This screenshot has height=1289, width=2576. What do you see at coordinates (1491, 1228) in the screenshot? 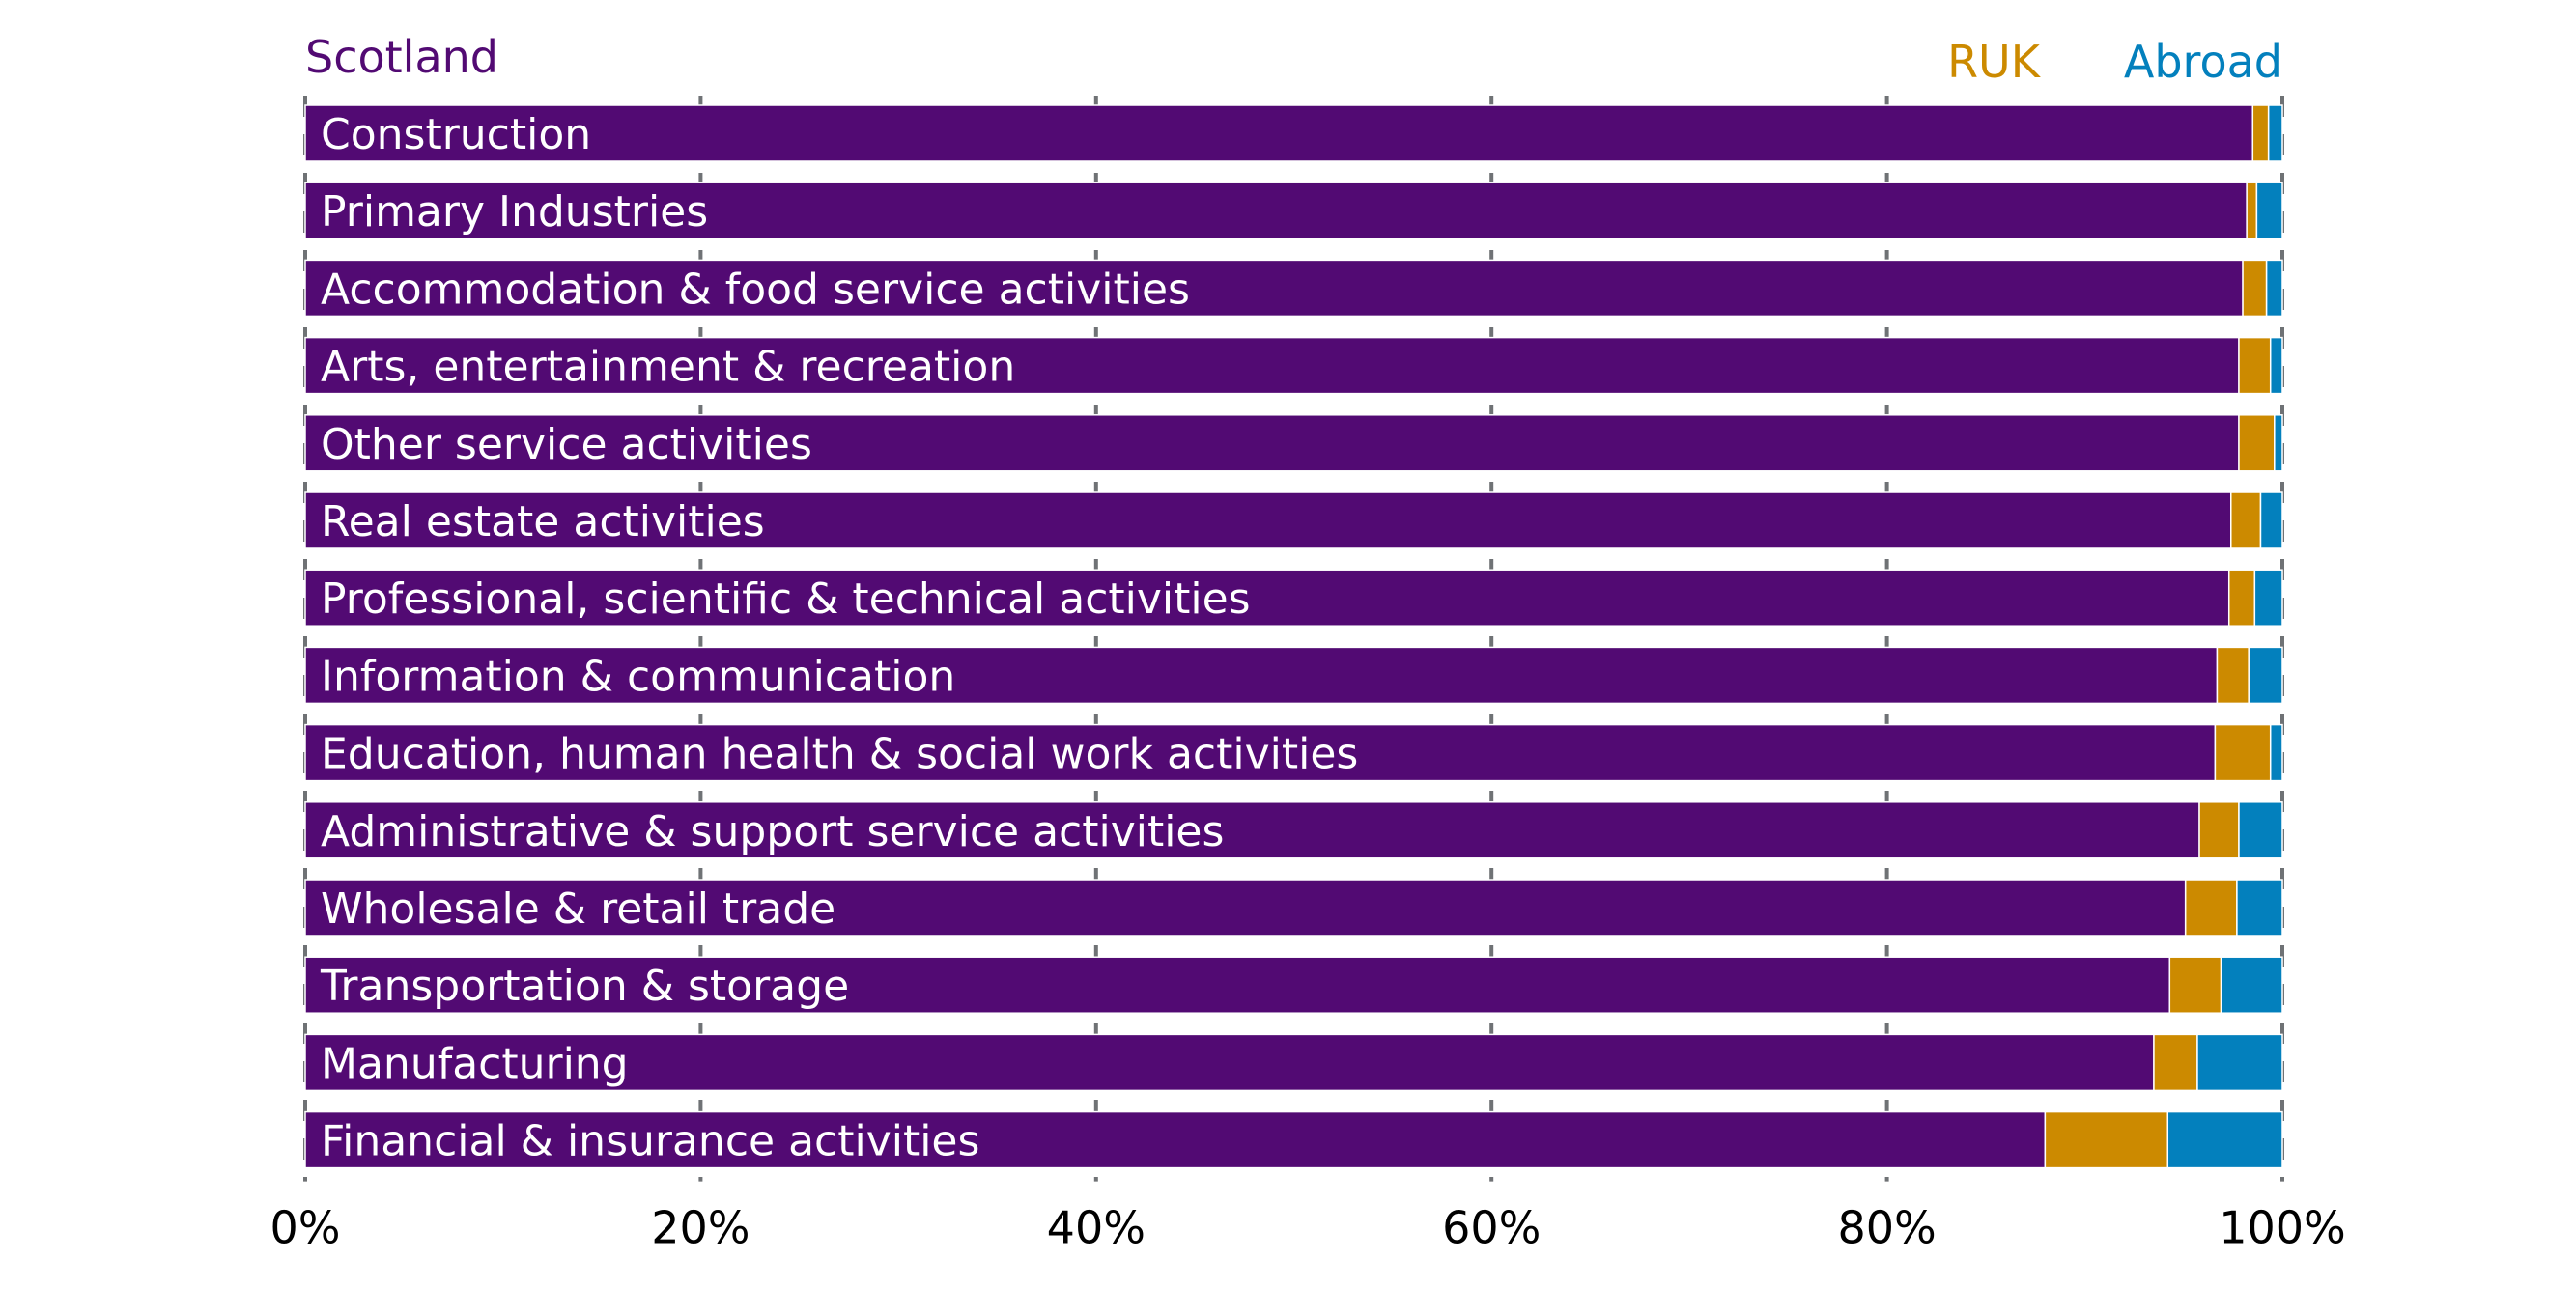
I see `x-tick-label: 60%` at bounding box center [1491, 1228].